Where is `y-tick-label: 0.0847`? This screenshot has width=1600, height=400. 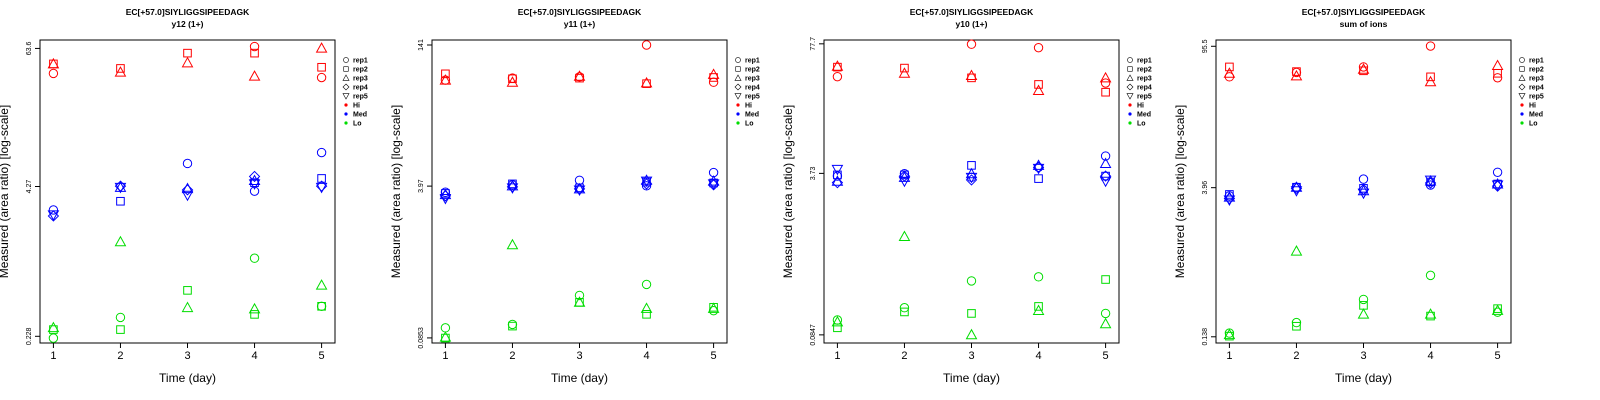 y-tick-label: 0.0847 is located at coordinates (813, 335).